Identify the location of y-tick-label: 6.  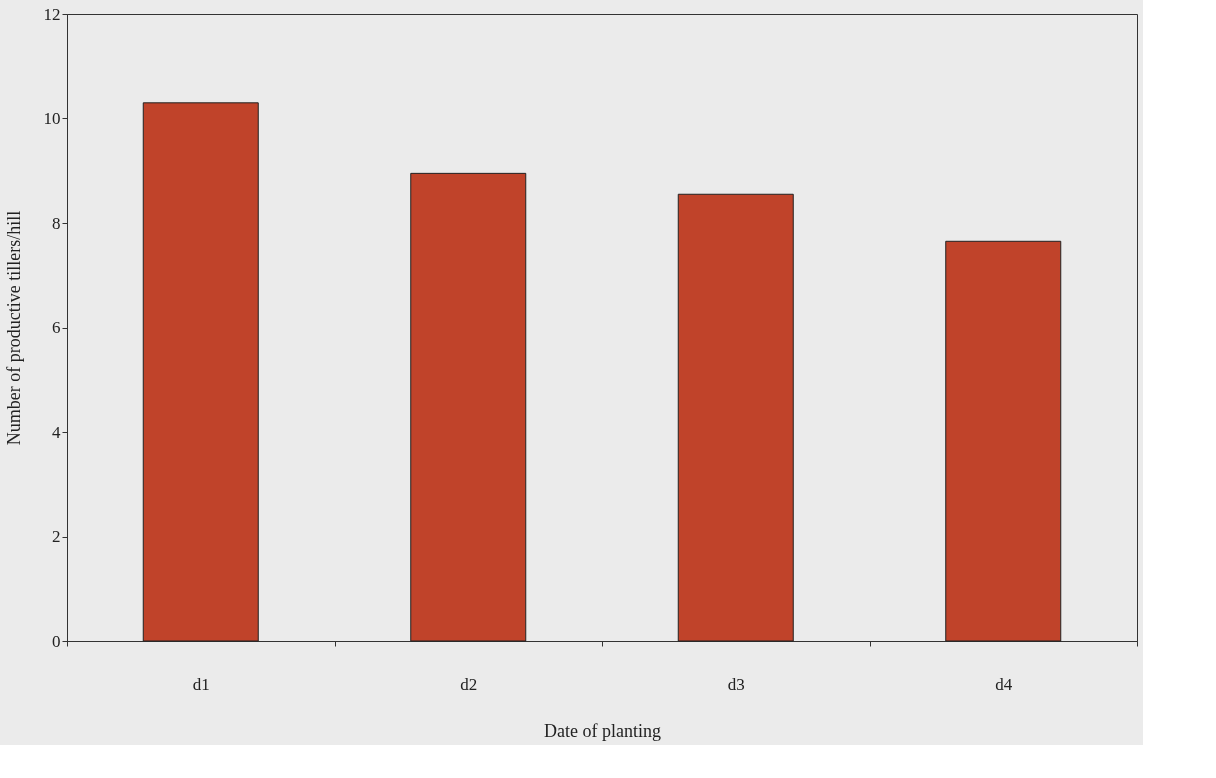
(56, 327).